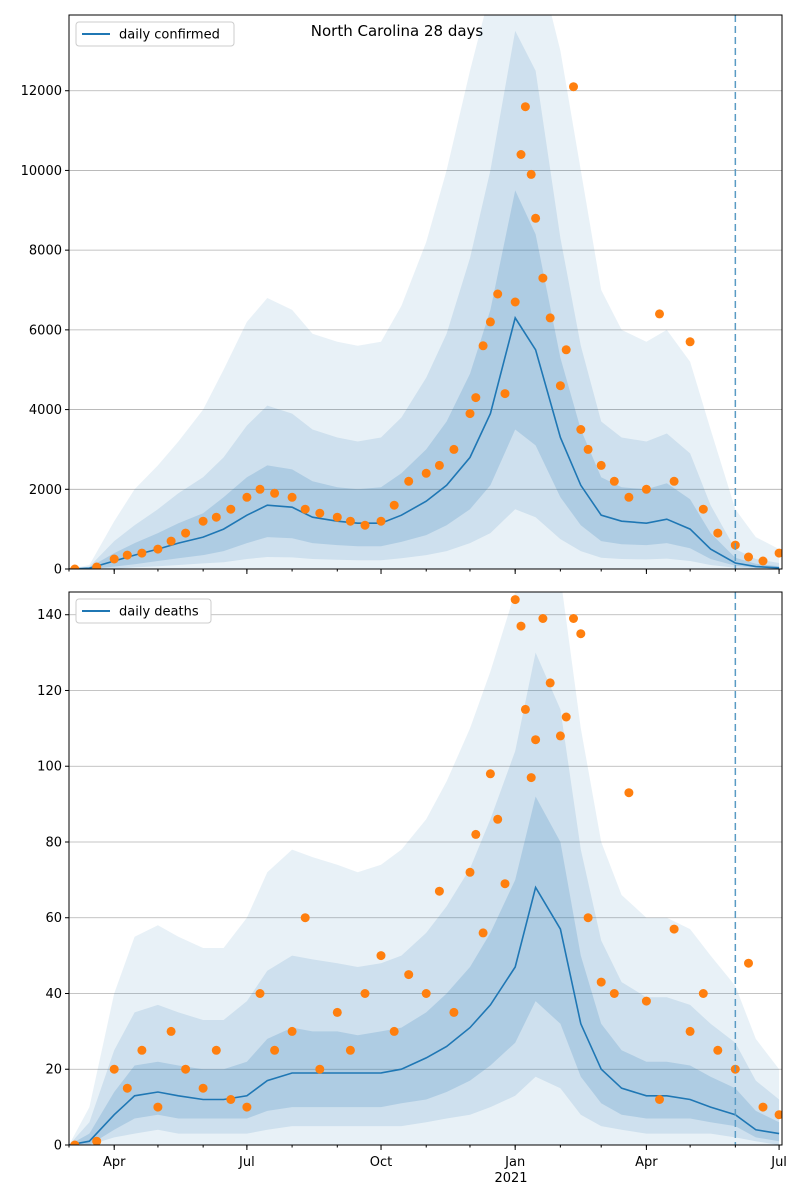 The width and height of the screenshot is (800, 1200). What do you see at coordinates (45, 251) in the screenshot?
I see `confirmed-y-tick-label: 8000` at bounding box center [45, 251].